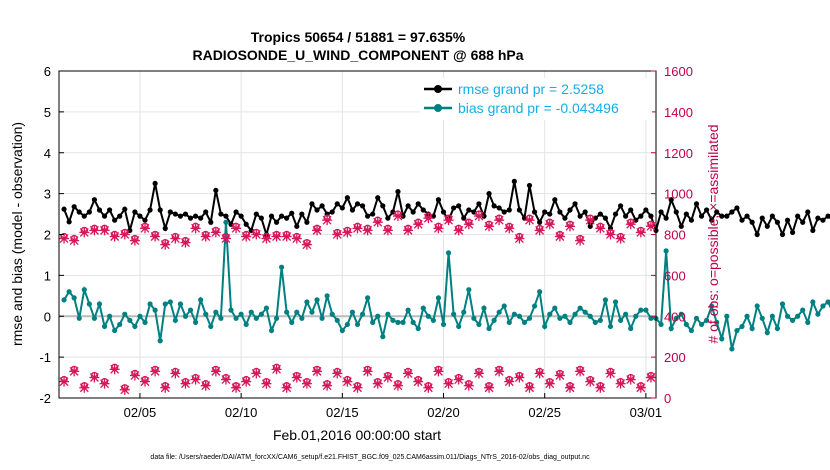  I want to click on y-tick-label: 2, so click(47, 235).